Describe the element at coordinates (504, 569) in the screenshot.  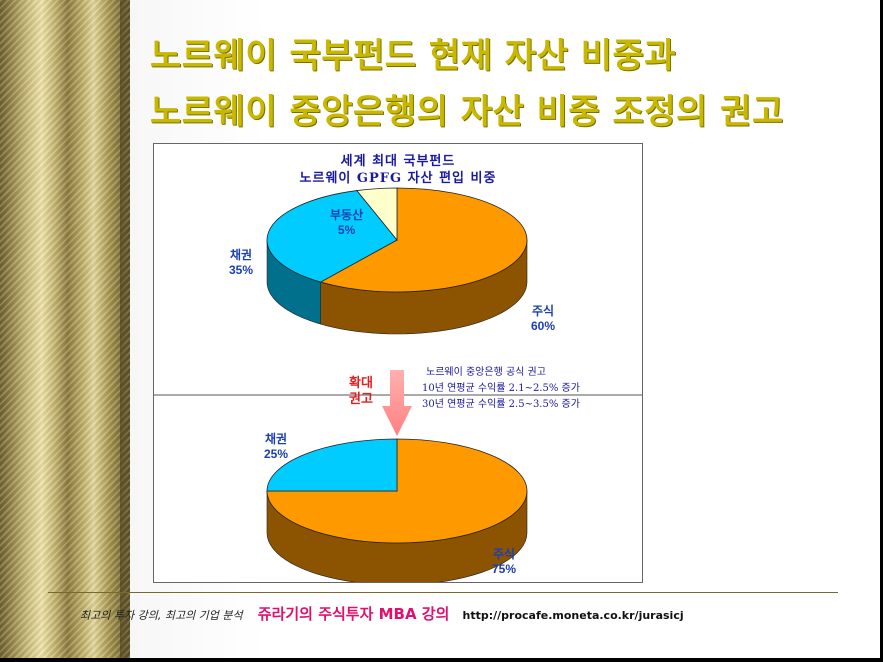
I see `slice-value: 75%` at that location.